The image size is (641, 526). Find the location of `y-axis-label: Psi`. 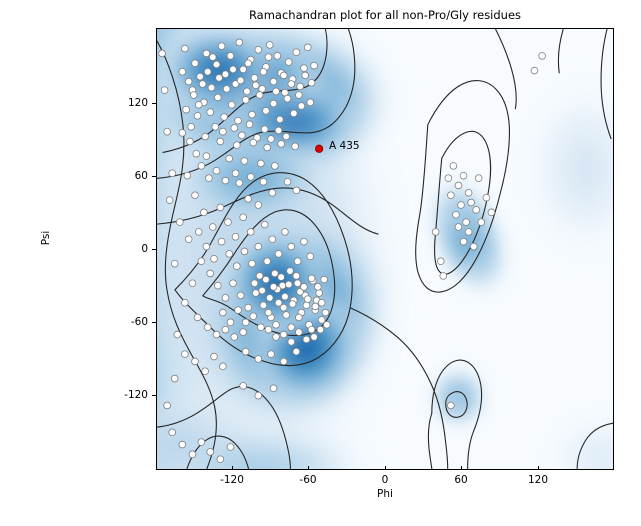

y-axis-label: Psi is located at coordinates (46, 238).